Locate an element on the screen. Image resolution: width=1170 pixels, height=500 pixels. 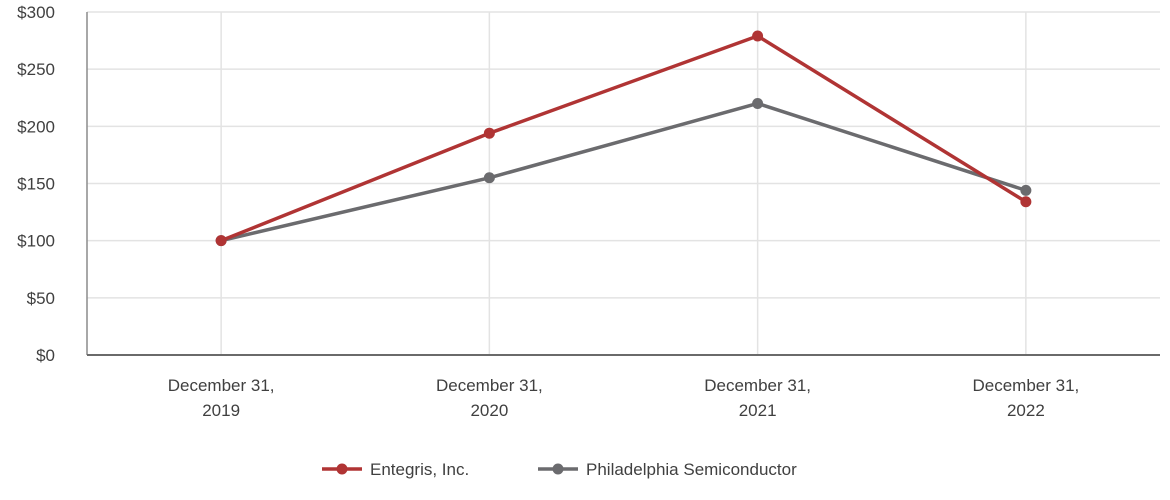
y-tick-label: $100 is located at coordinates (36, 241).